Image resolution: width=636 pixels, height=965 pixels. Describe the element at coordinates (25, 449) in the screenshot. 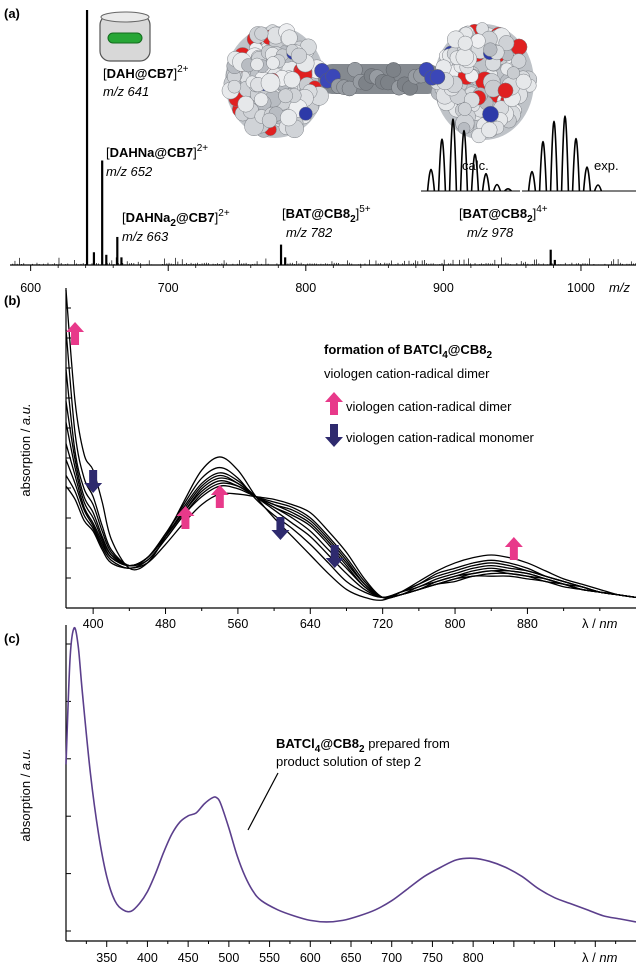

I see `b-y-label: absorption / a.u.` at that location.